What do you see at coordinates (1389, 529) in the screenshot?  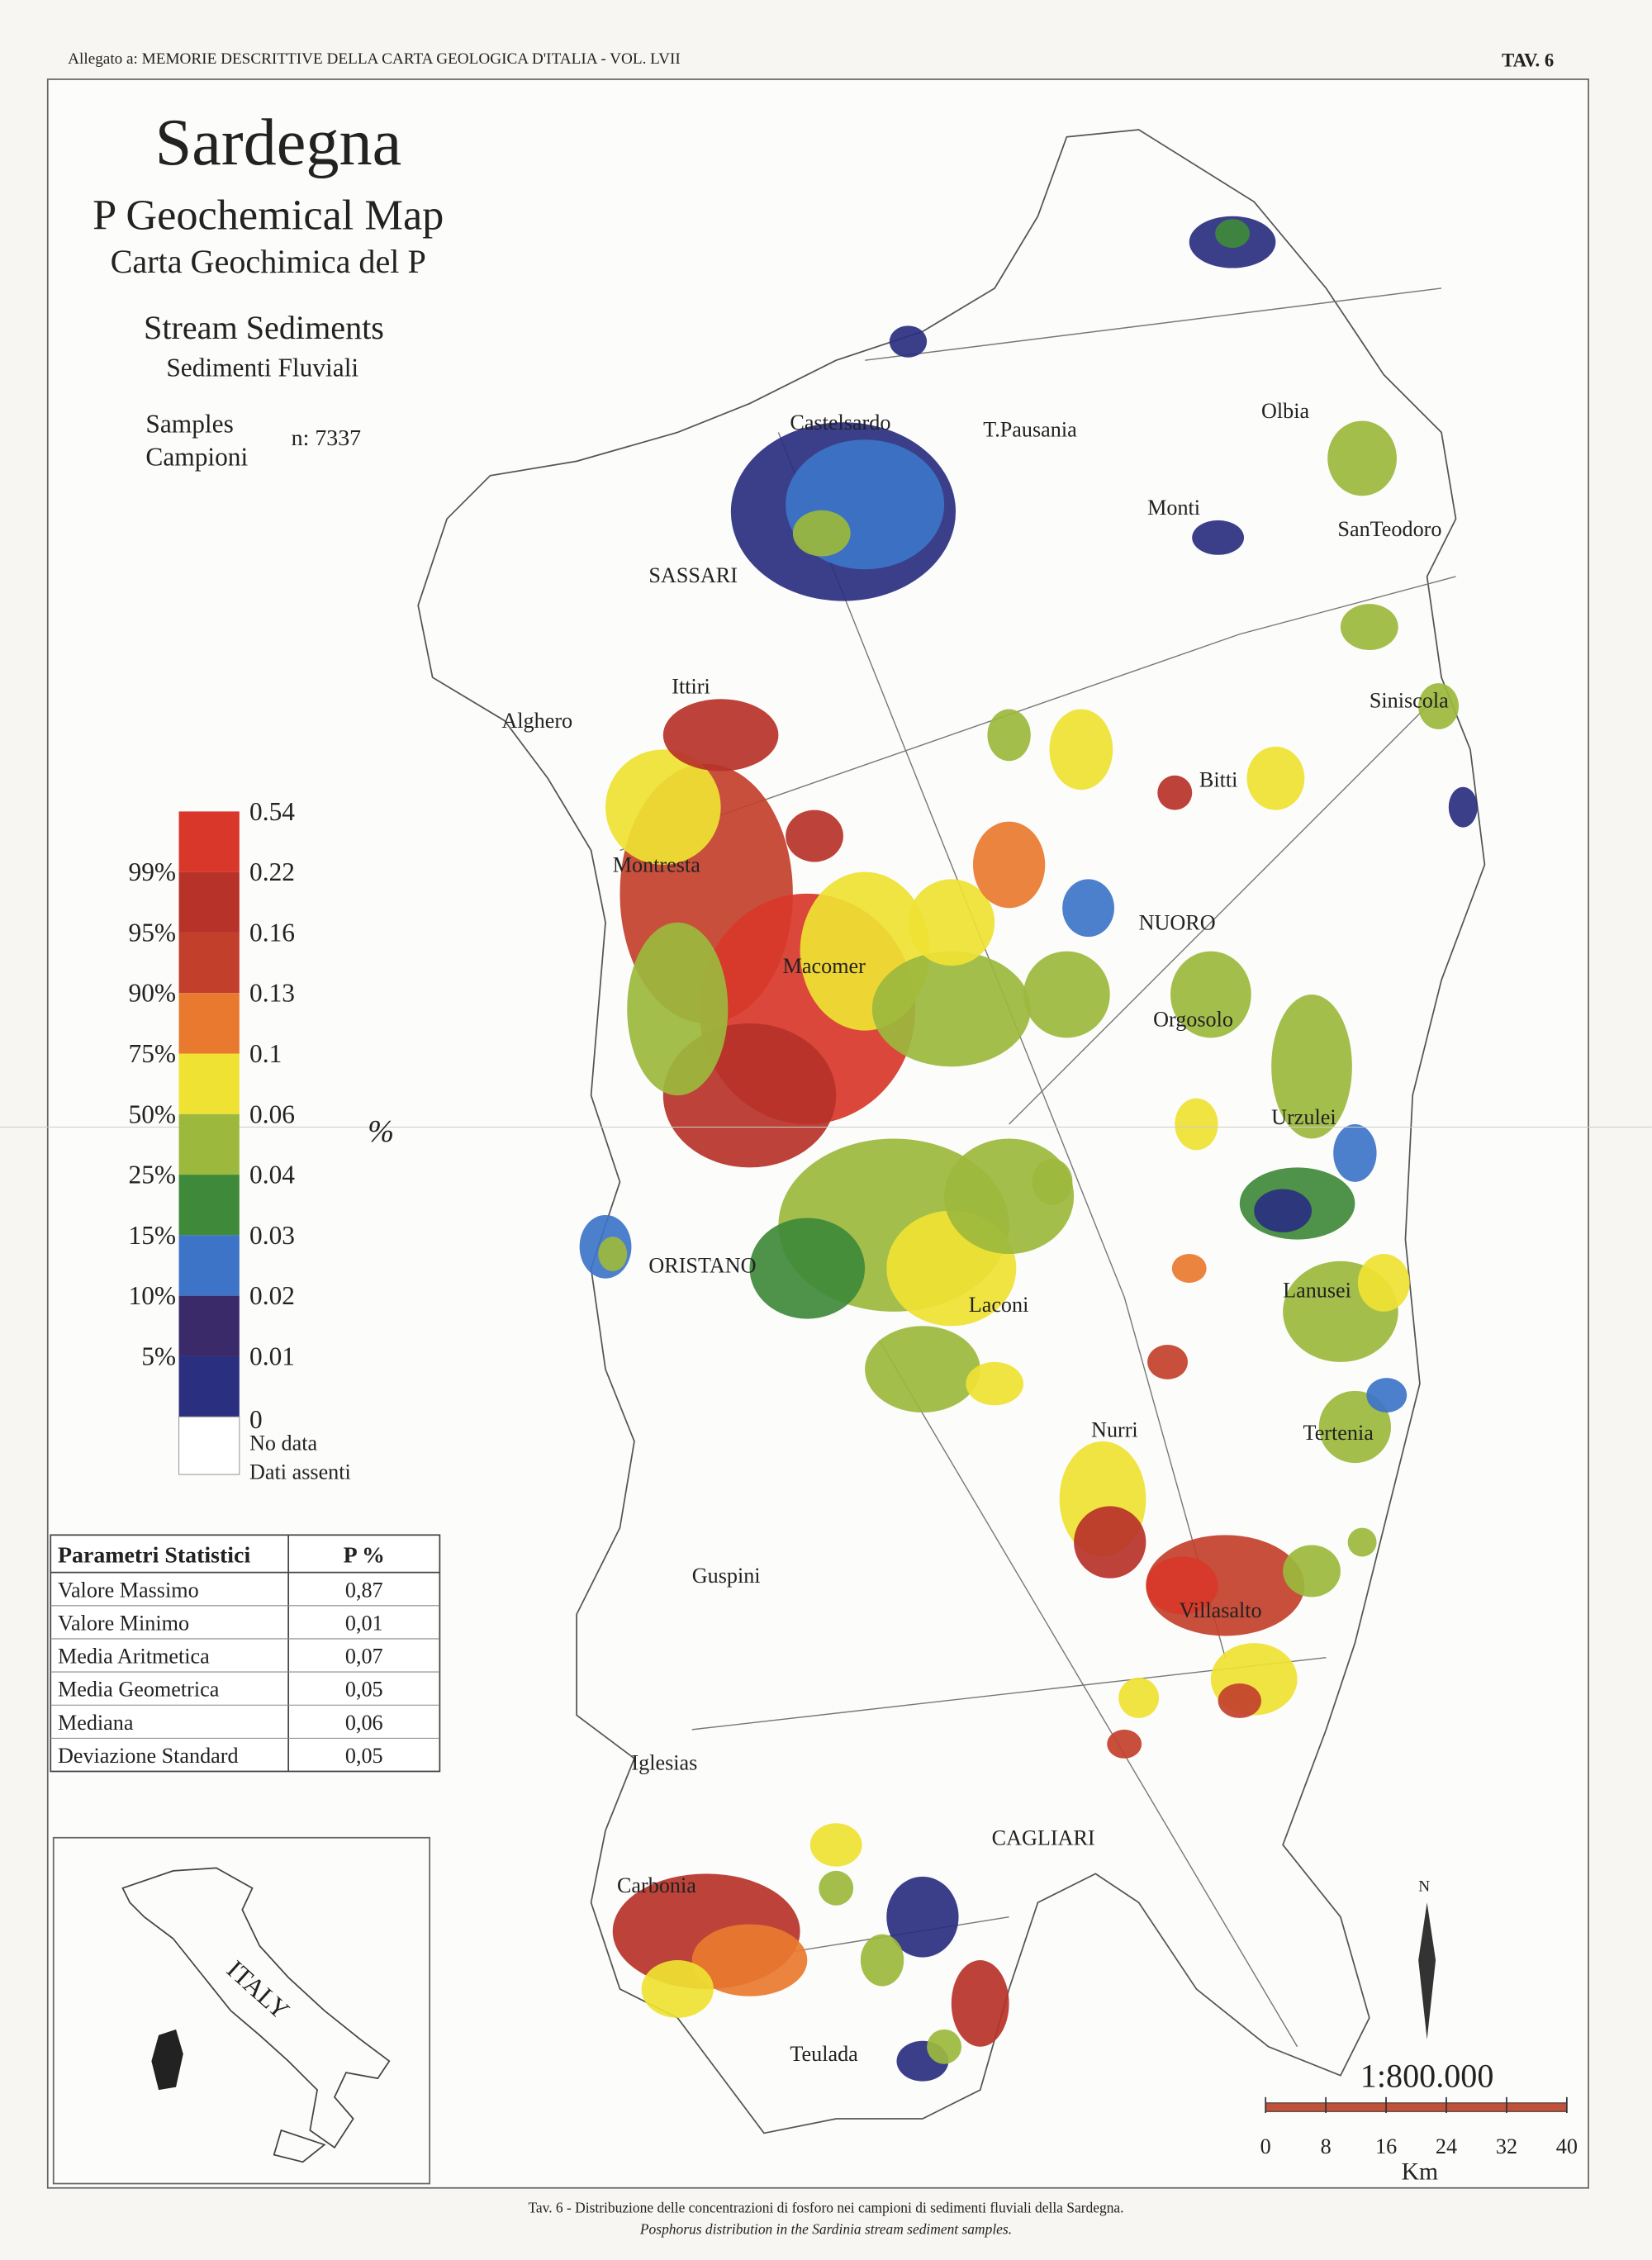 I see `place-label: SanTeodoro` at bounding box center [1389, 529].